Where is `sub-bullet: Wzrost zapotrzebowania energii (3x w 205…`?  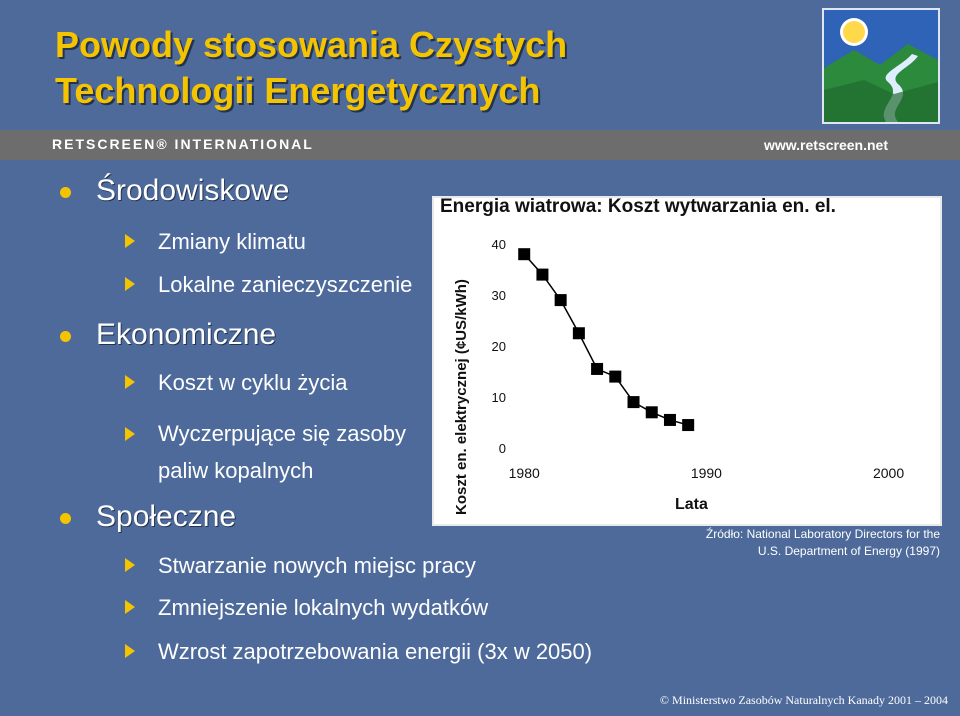 sub-bullet: Wzrost zapotrzebowania energii (3x w 205… is located at coordinates (359, 652).